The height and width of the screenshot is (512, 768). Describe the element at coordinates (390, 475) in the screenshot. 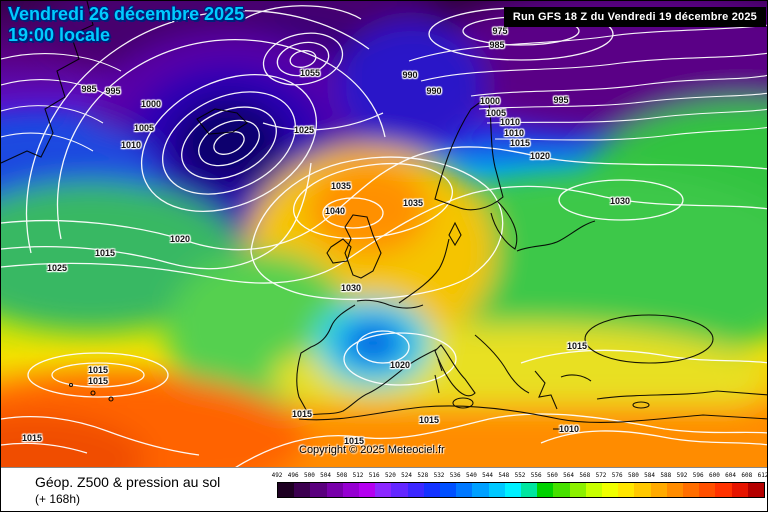

I see `scale-tick: 520` at that location.